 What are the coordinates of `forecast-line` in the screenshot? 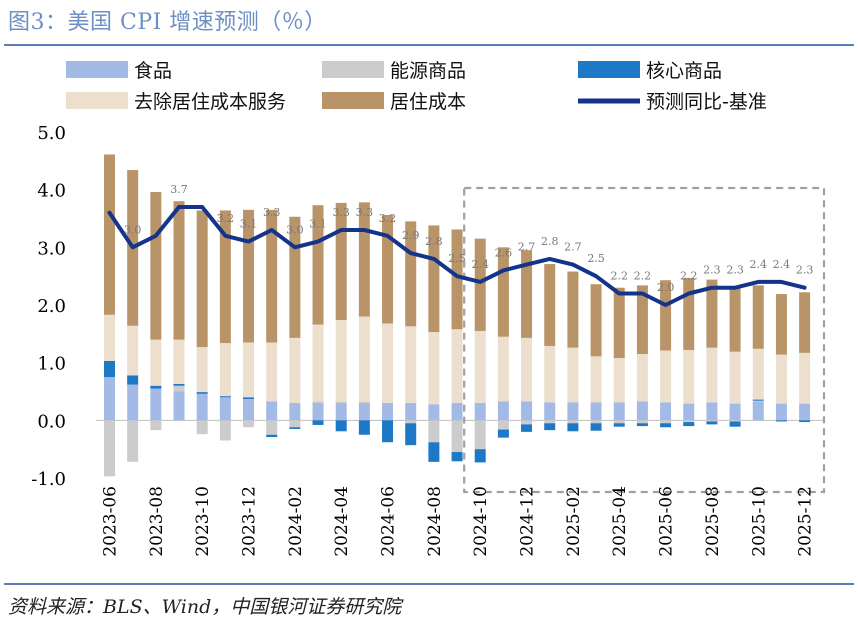 It's located at (457, 256).